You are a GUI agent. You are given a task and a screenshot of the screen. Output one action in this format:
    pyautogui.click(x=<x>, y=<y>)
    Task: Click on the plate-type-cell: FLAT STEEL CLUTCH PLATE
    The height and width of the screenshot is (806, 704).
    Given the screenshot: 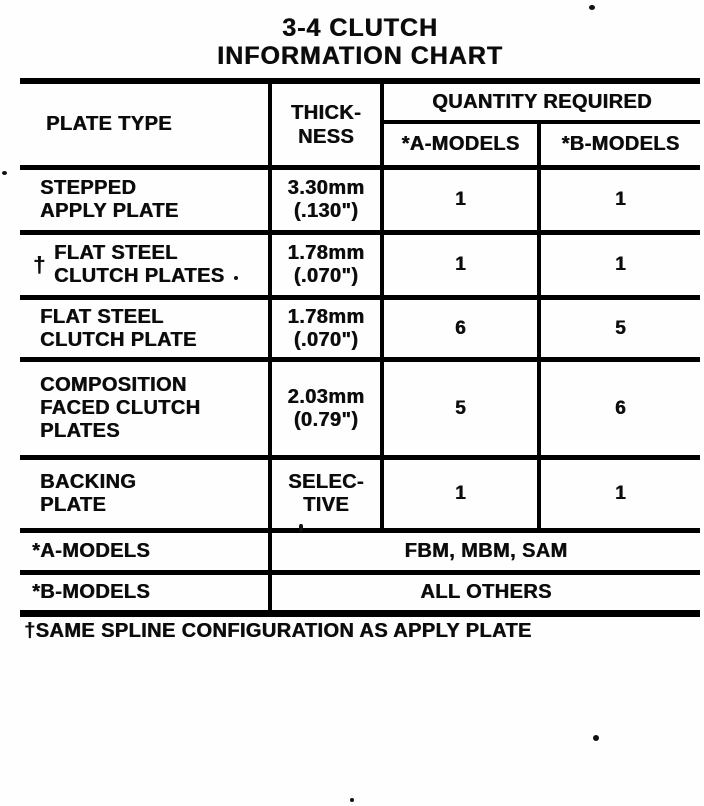 What is the action you would take?
    pyautogui.click(x=146, y=328)
    